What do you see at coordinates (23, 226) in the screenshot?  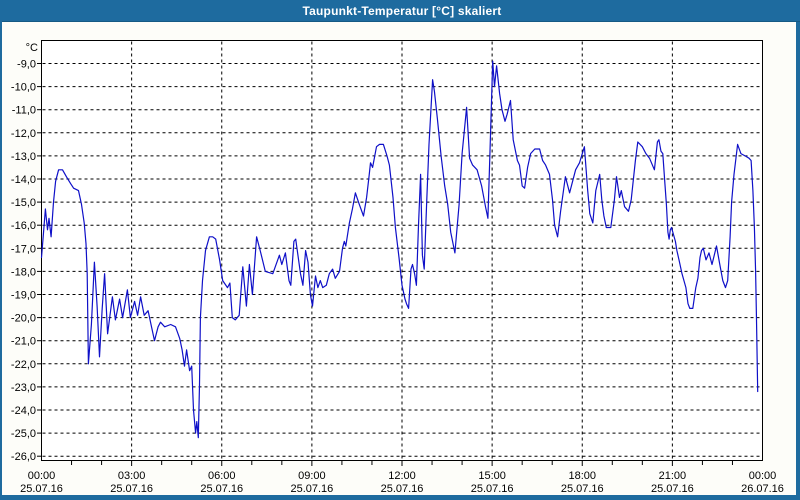 I see `y-tick-label: -16,0` at bounding box center [23, 226].